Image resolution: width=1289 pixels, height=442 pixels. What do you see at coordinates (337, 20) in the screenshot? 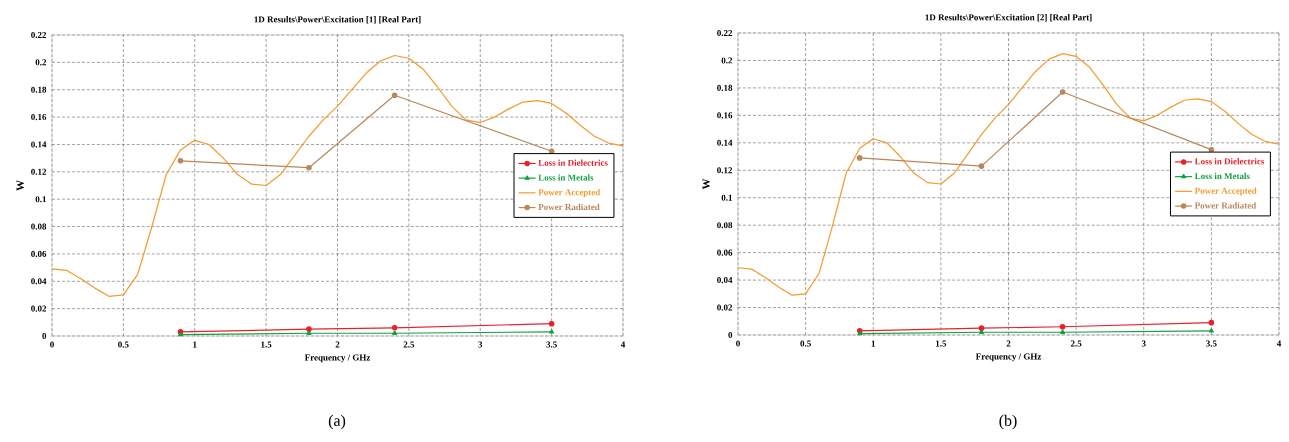
I see `chart-title: 1D Results\Power\Excitation [1] [Real Part]` at bounding box center [337, 20].